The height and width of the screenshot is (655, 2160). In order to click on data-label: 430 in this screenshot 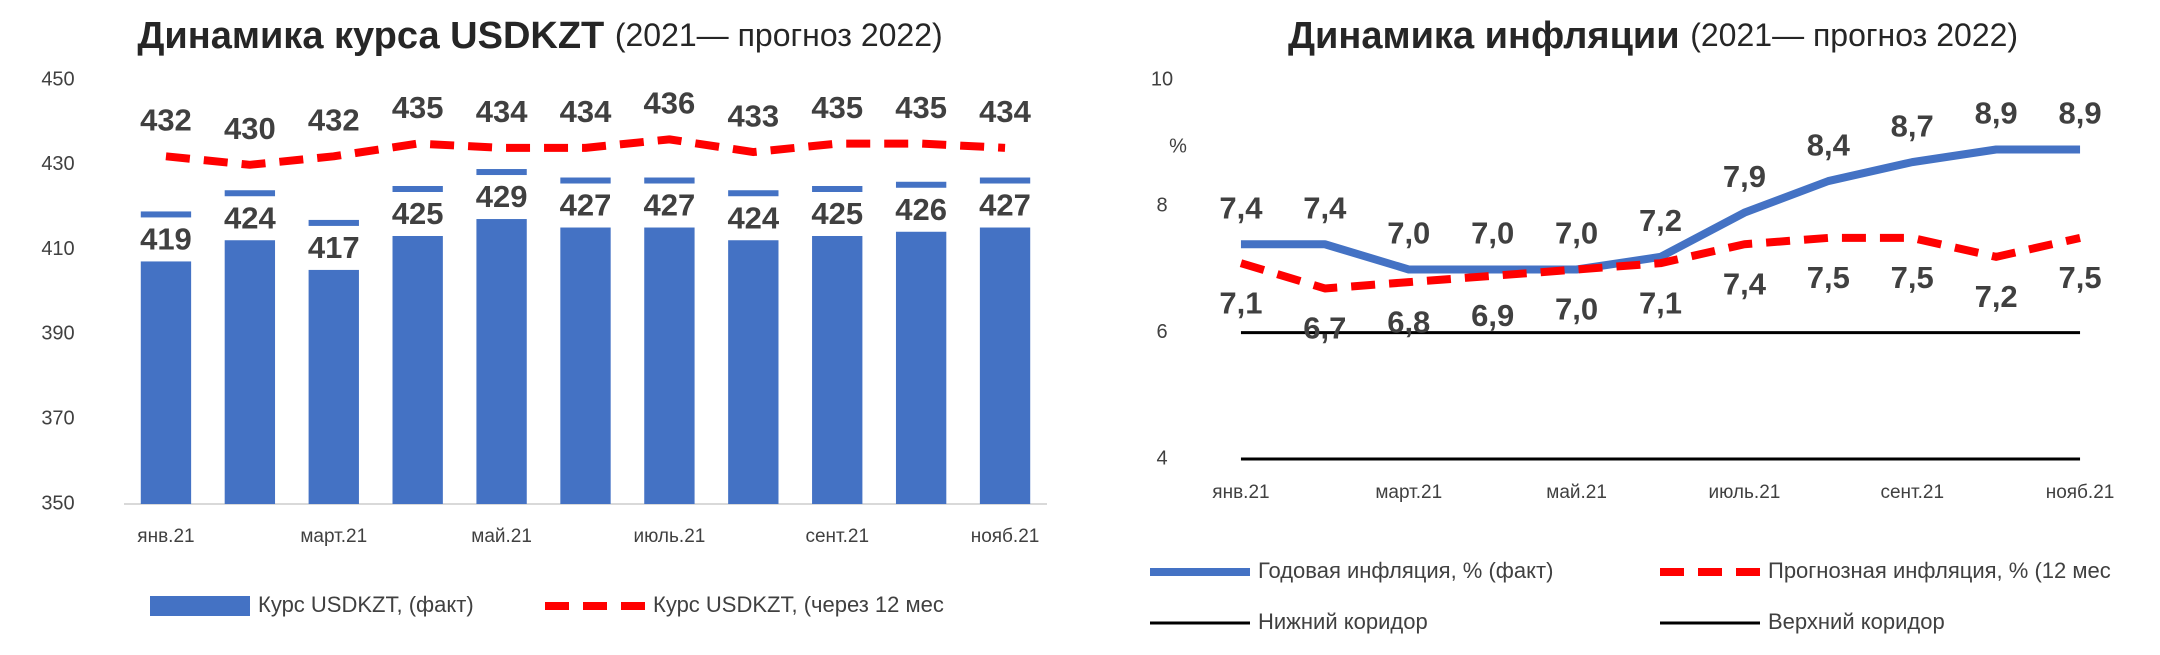, I will do `click(250, 128)`.